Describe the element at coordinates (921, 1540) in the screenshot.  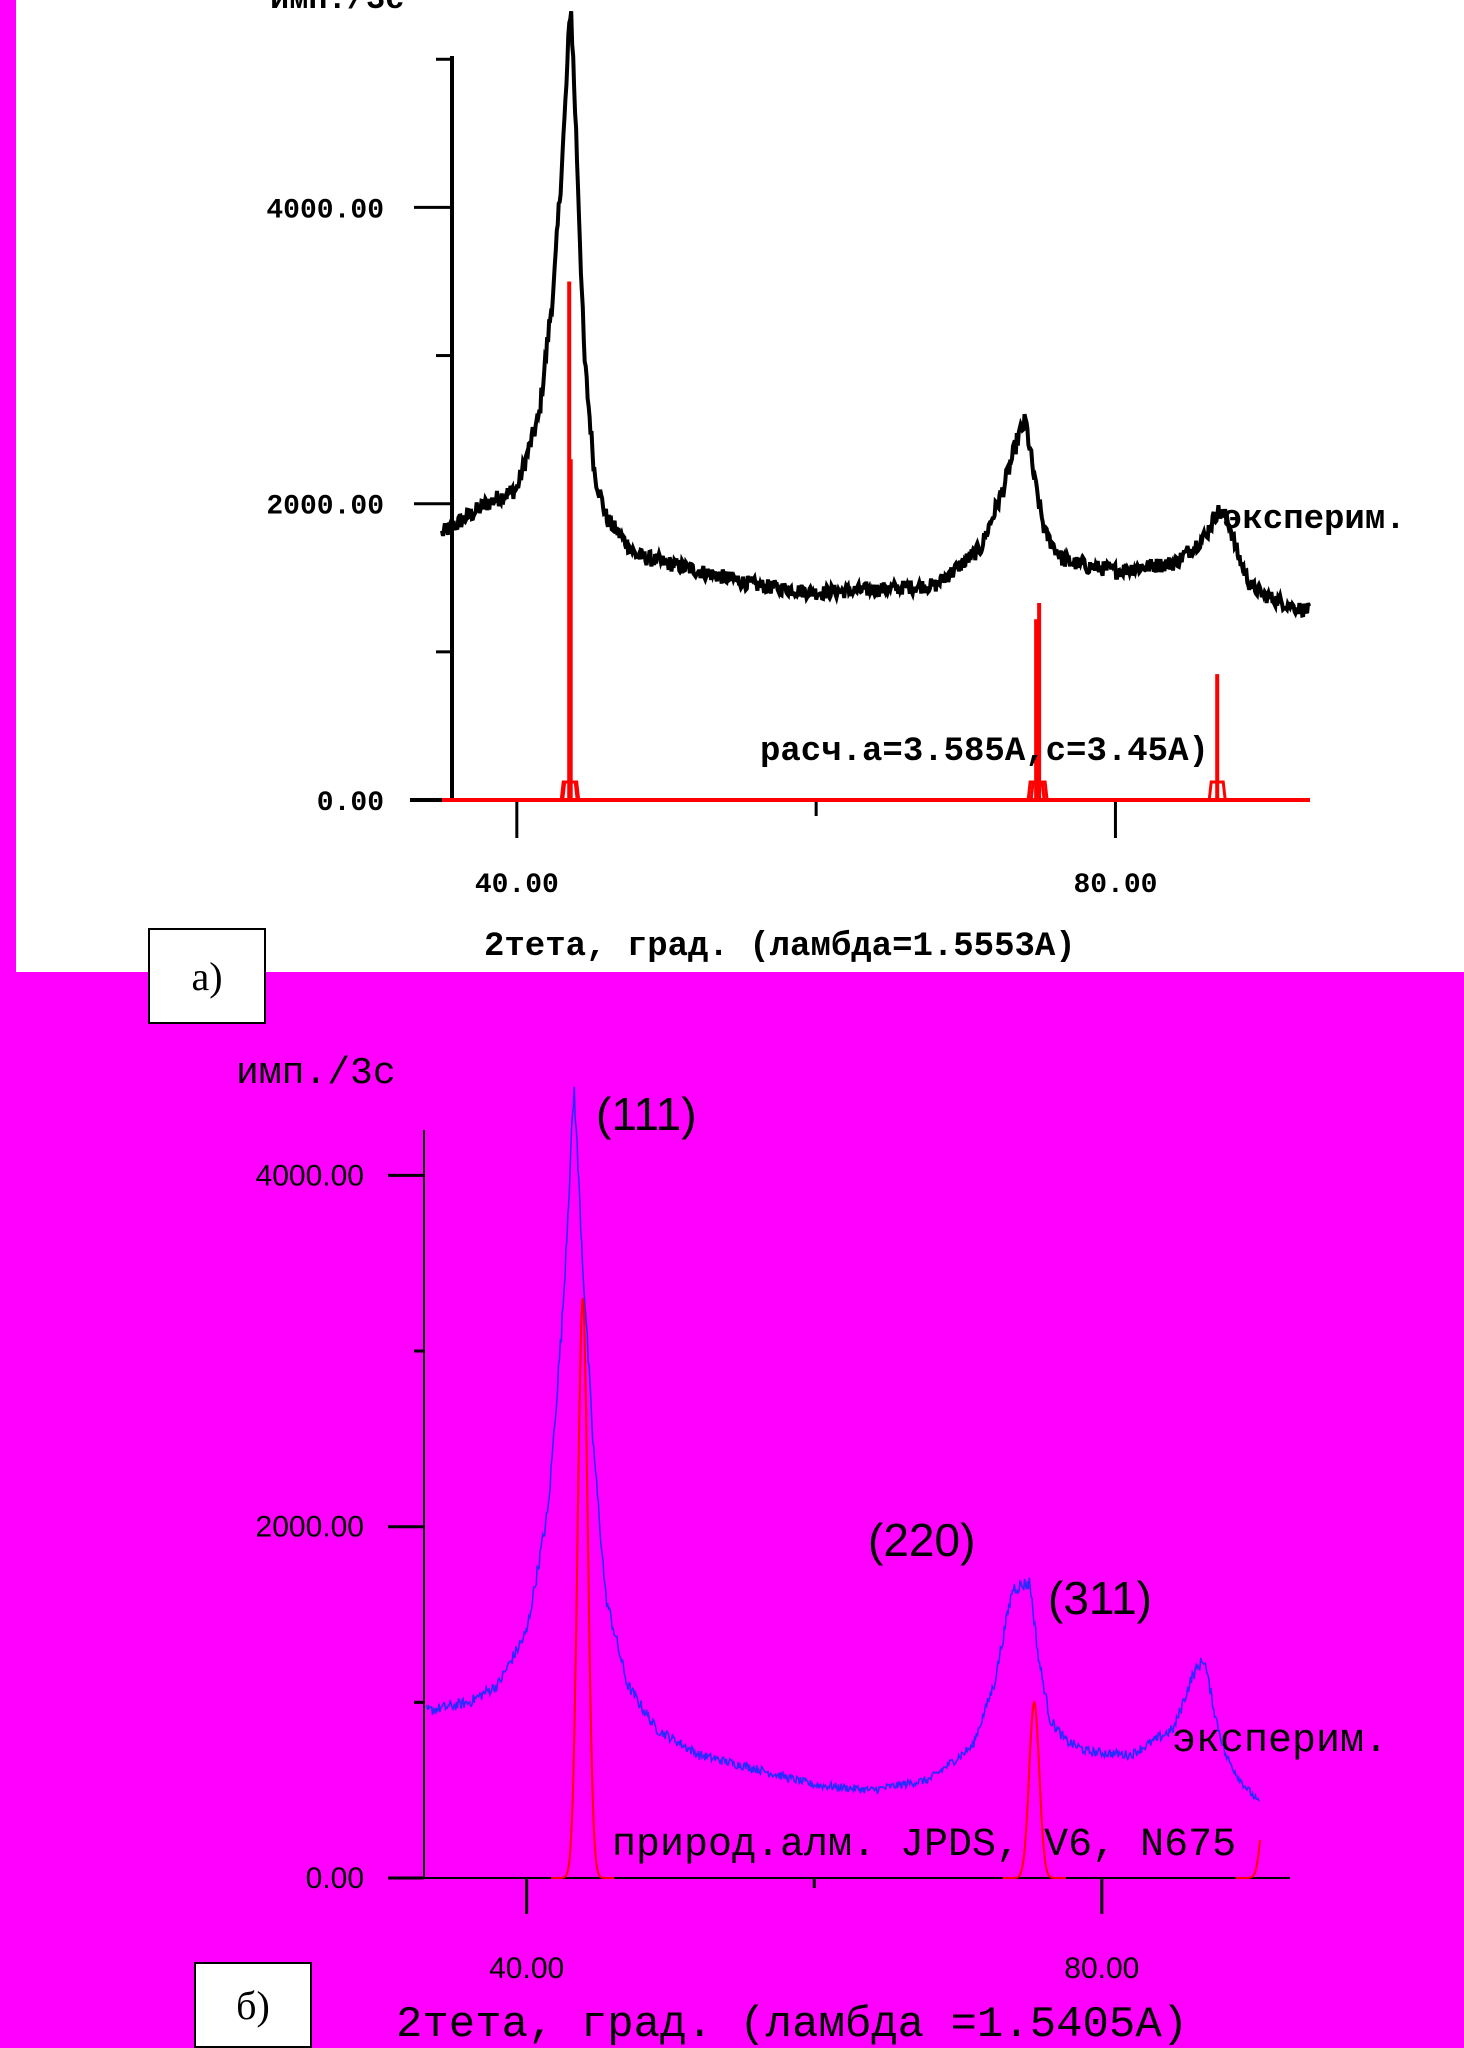
I see `miller-index-220: (220)` at that location.